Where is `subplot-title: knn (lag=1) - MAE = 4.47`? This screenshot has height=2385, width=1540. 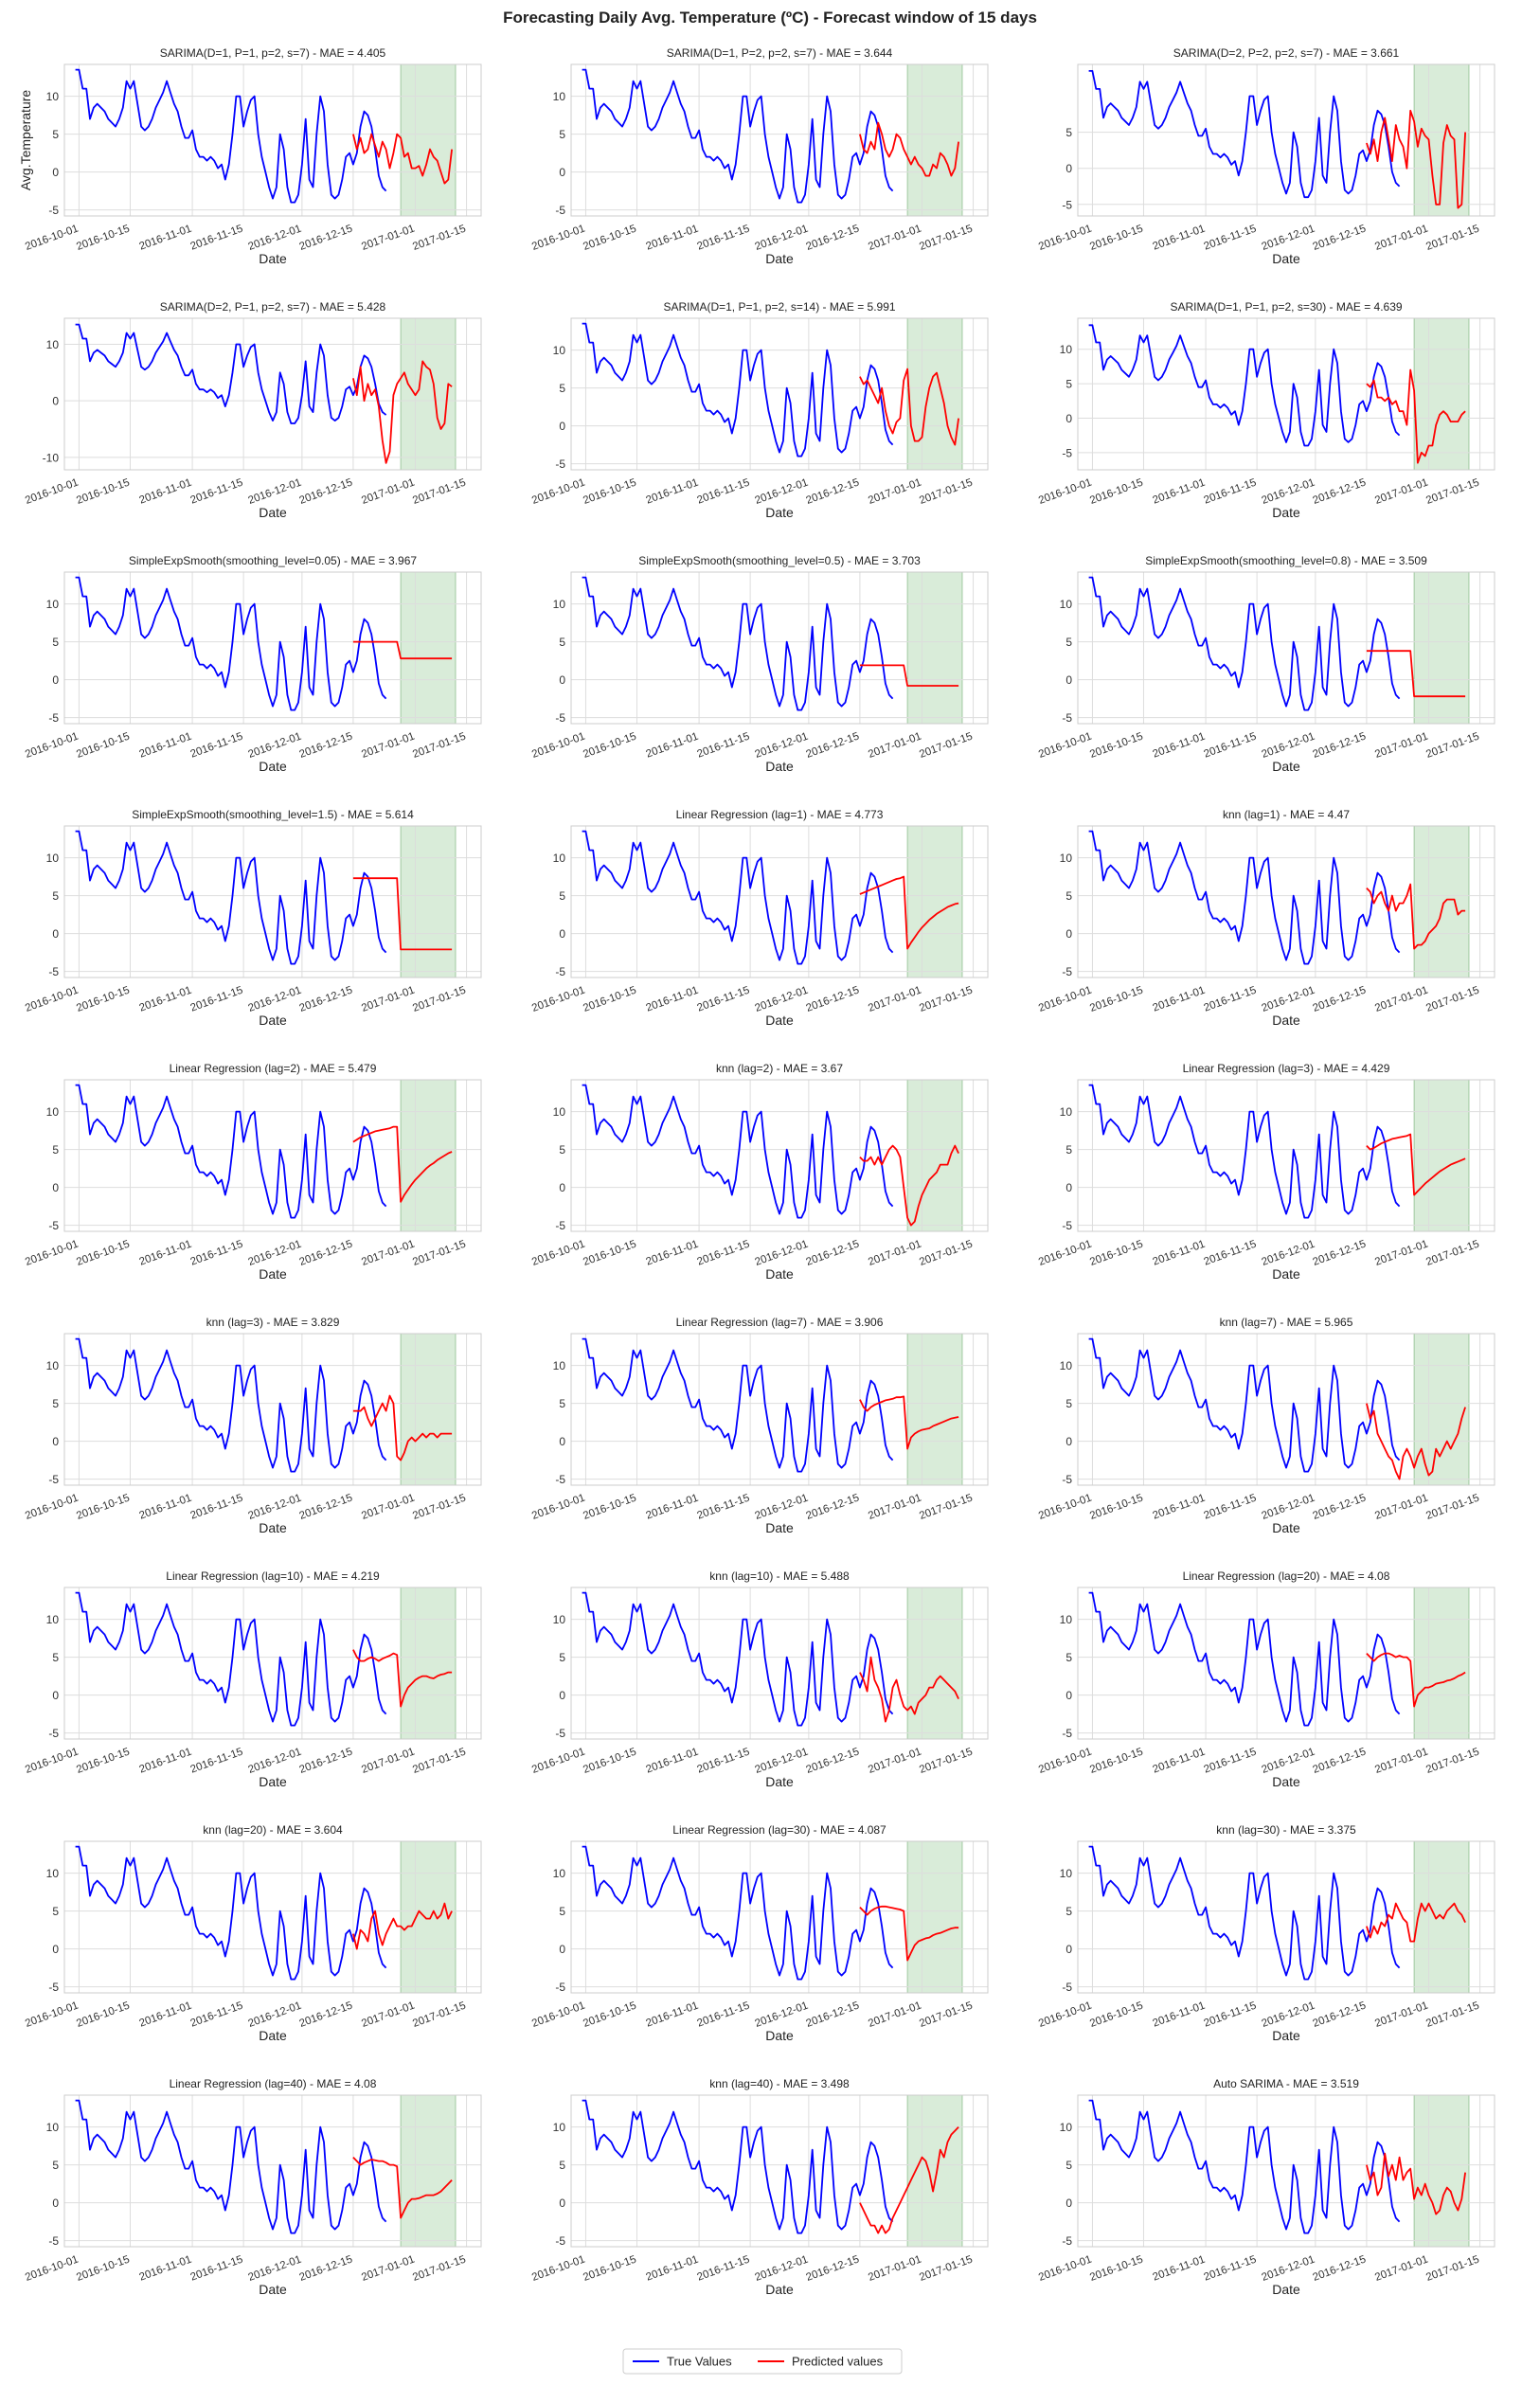
subplot-title: knn (lag=1) - MAE = 4.47 is located at coordinates (1286, 814).